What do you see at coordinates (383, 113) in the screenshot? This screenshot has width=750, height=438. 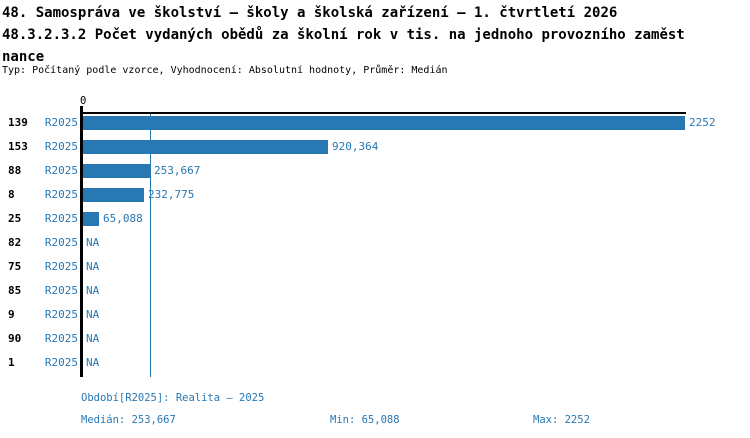 I see `x-axis-line` at bounding box center [383, 113].